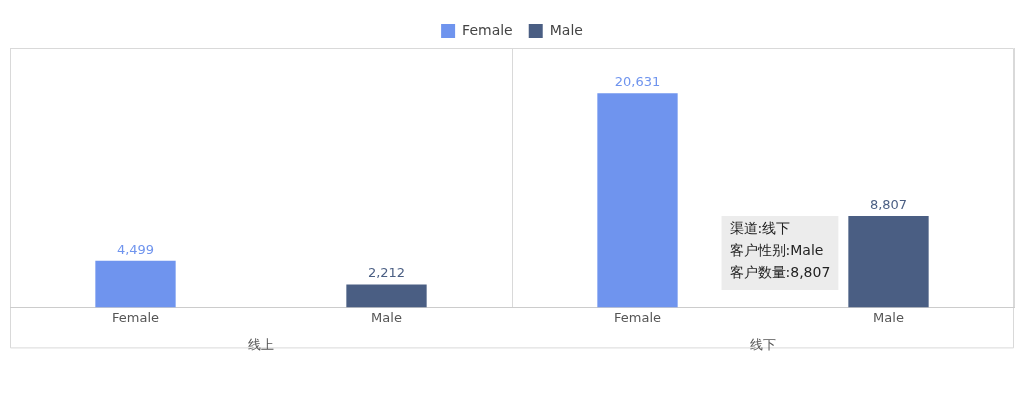  I want to click on x-tick-label: 线下, so click(763, 344).